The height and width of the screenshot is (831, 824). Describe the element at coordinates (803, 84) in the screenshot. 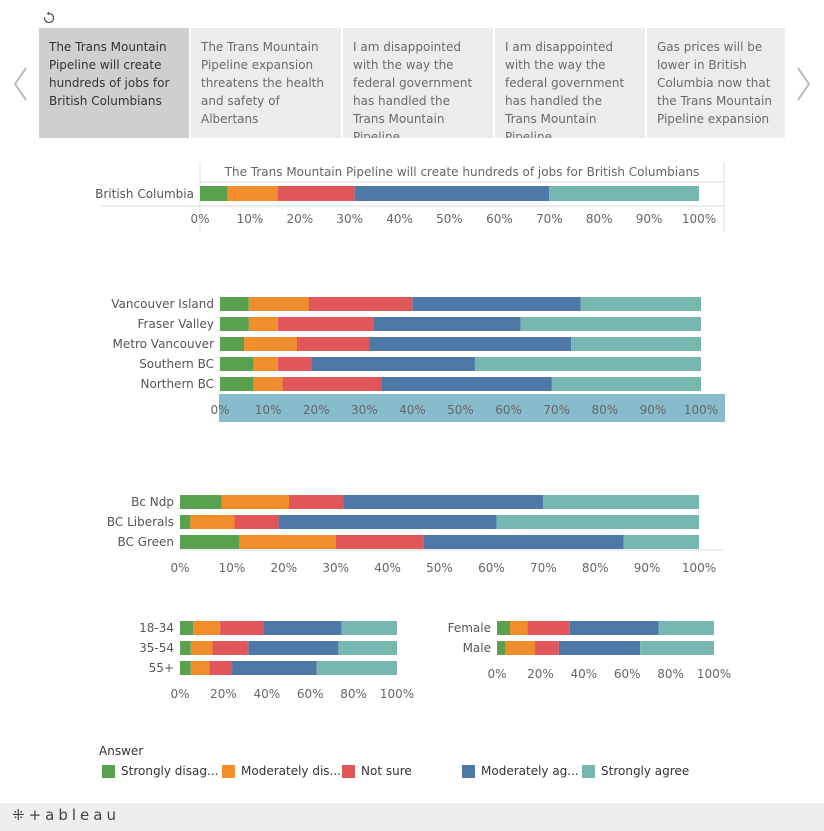

I see `chevron-right-icon` at that location.